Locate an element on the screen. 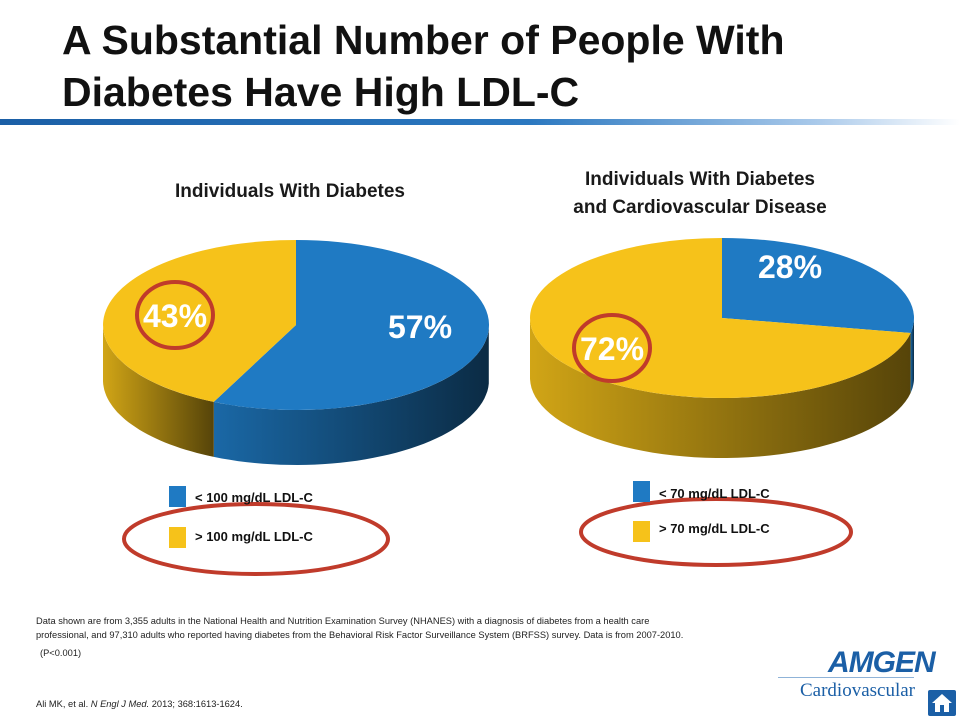 This screenshot has width=960, height=721. legend1-swatch-yellow is located at coordinates (177, 537).